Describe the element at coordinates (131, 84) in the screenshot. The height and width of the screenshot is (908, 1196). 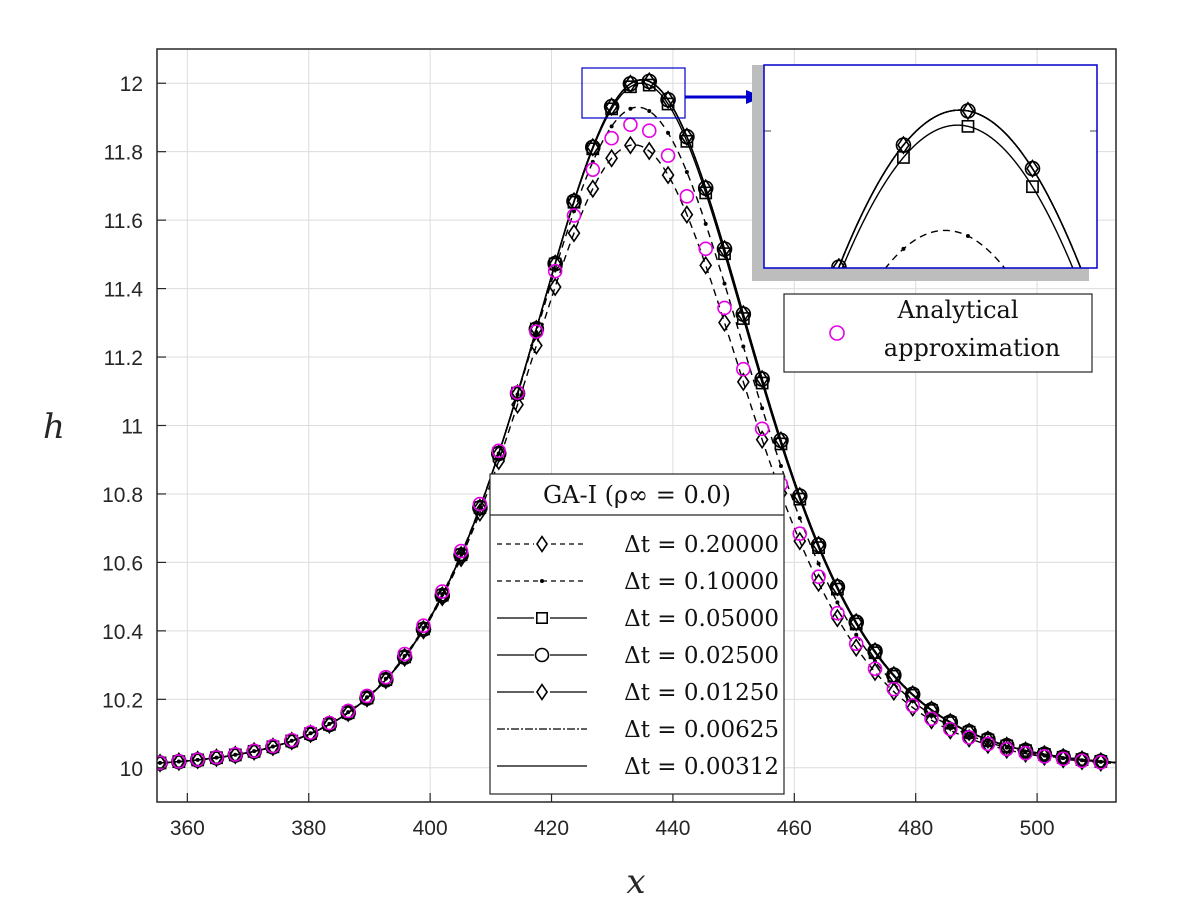
I see `y-tick-label: 12` at that location.